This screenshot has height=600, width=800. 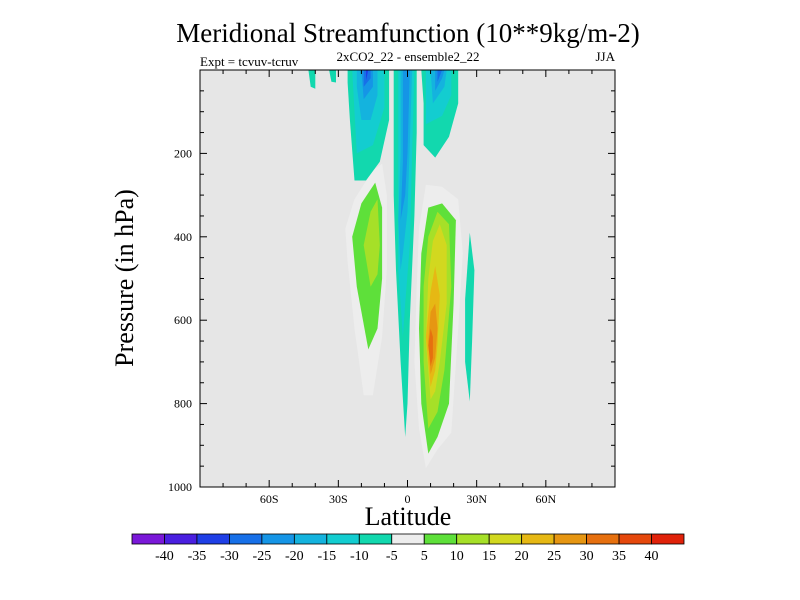 What do you see at coordinates (183, 153) in the screenshot?
I see `y-tick-label: 200` at bounding box center [183, 153].